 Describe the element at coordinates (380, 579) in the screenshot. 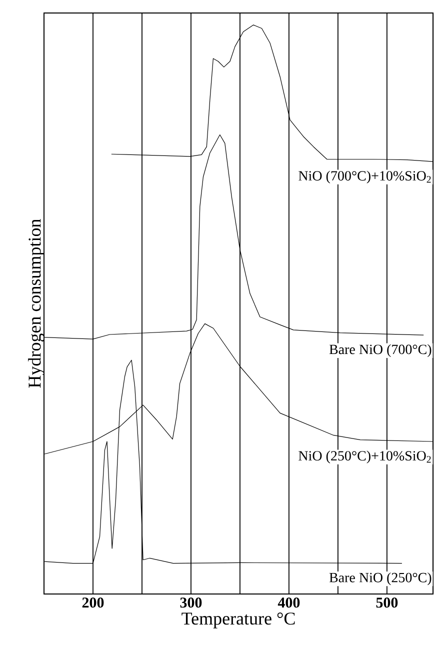

I see `series-label: Bare NiO (250°C)` at that location.